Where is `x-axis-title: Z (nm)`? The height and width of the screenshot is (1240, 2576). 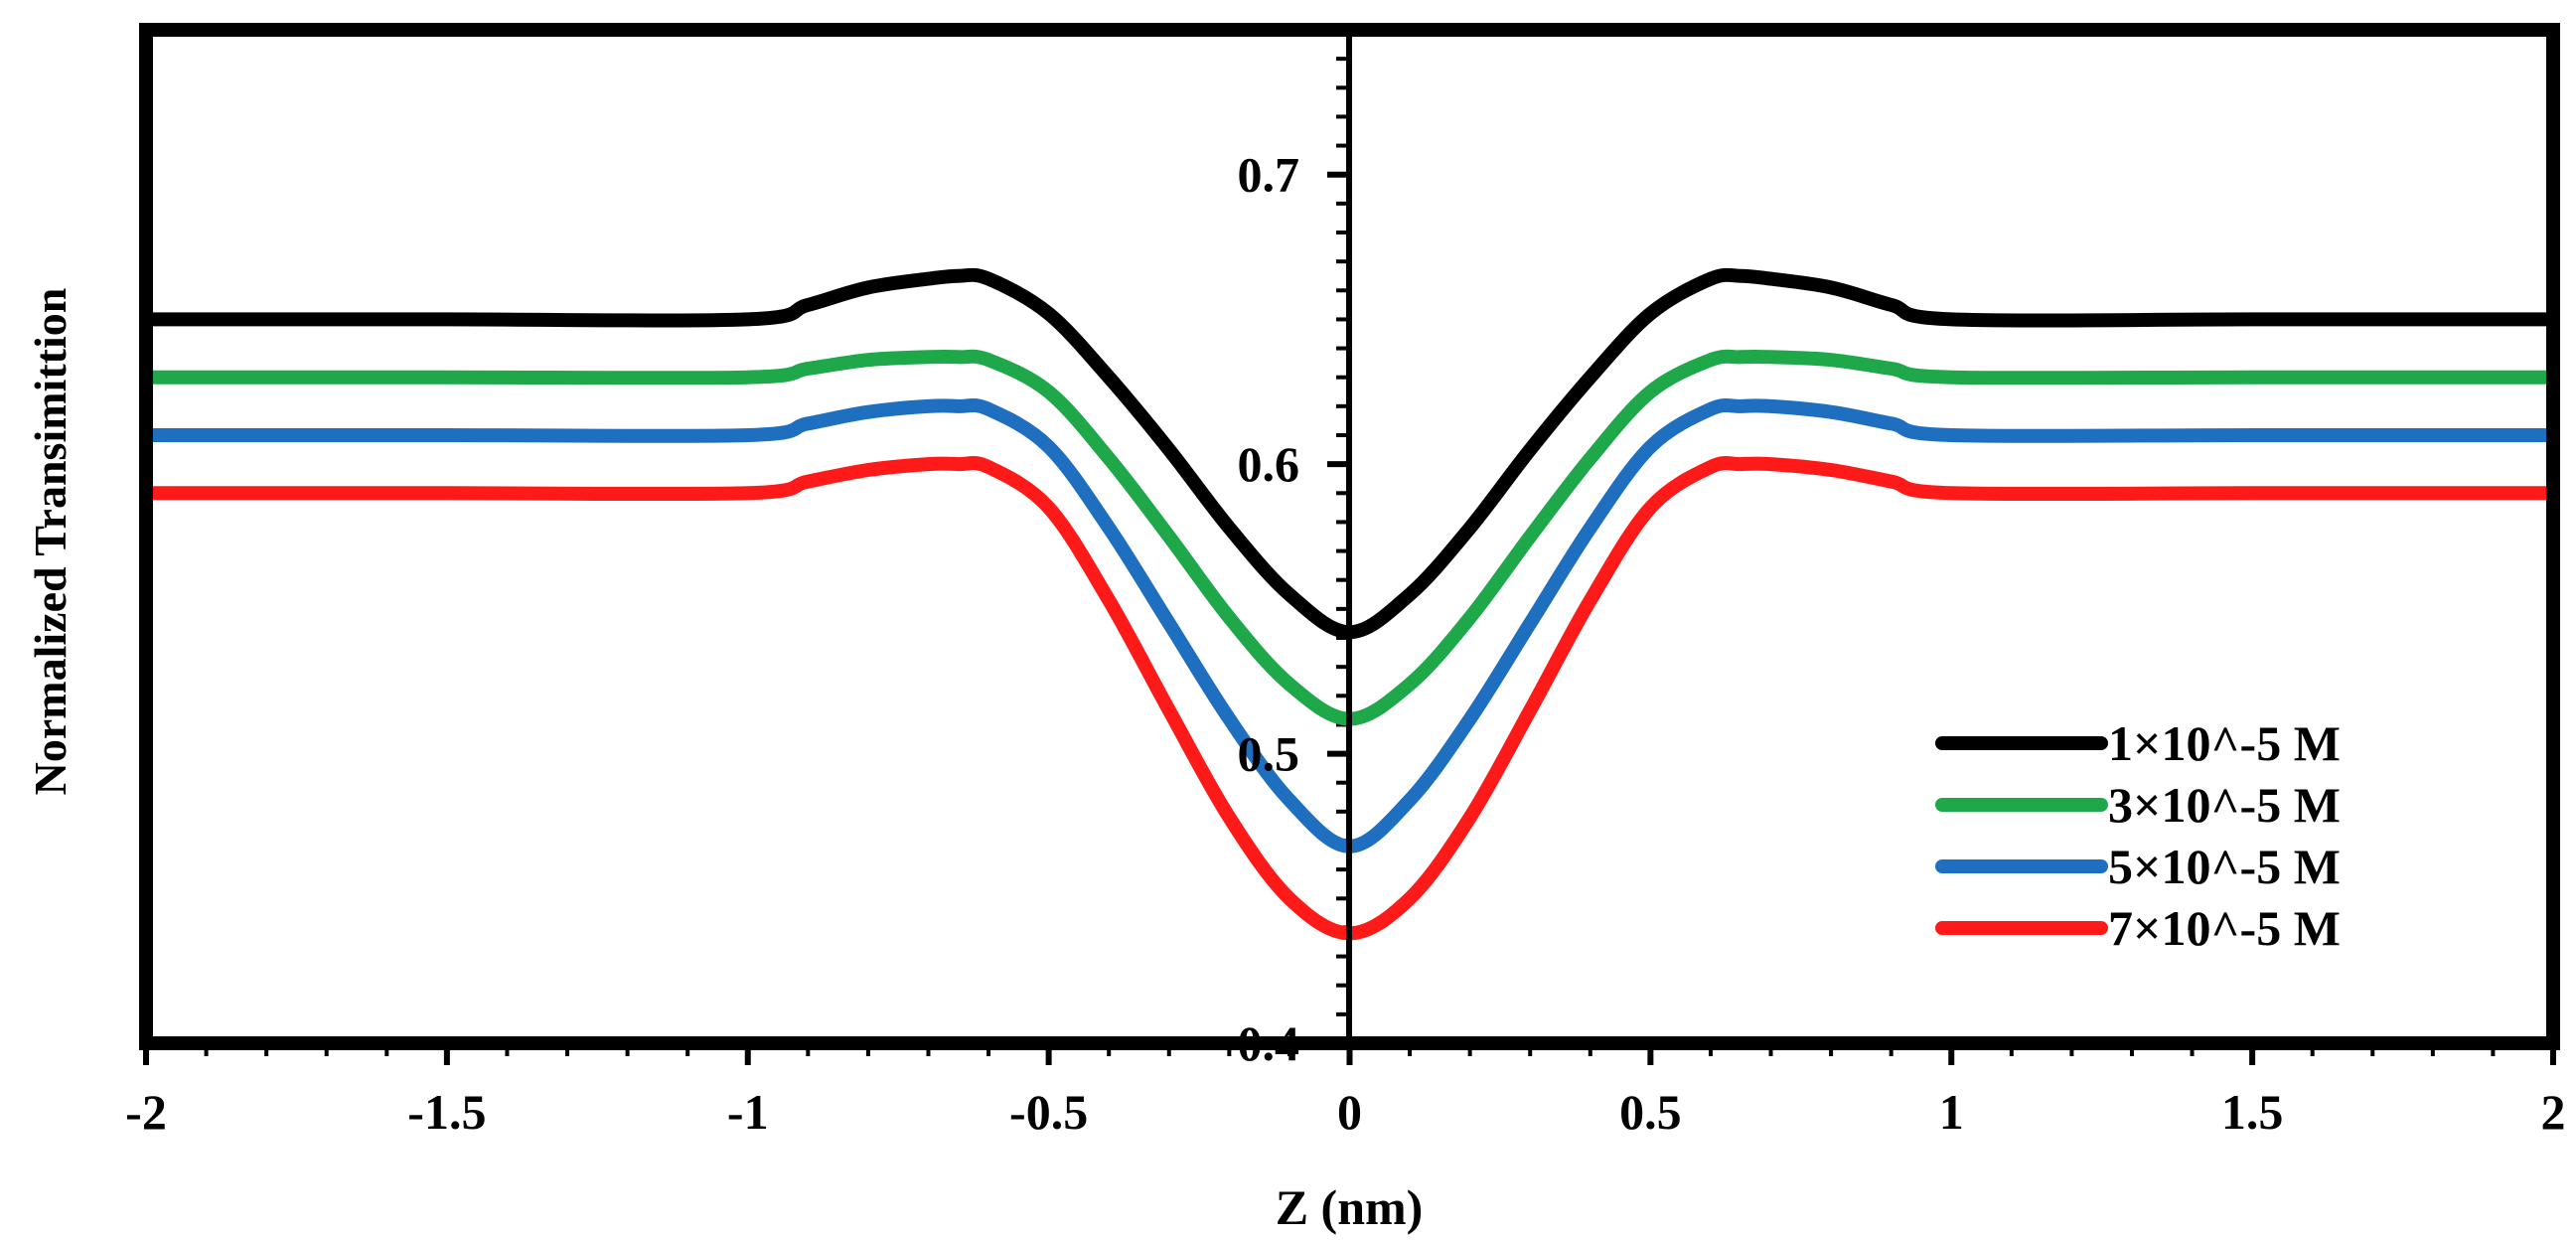 x-axis-title: Z (nm) is located at coordinates (1350, 1207).